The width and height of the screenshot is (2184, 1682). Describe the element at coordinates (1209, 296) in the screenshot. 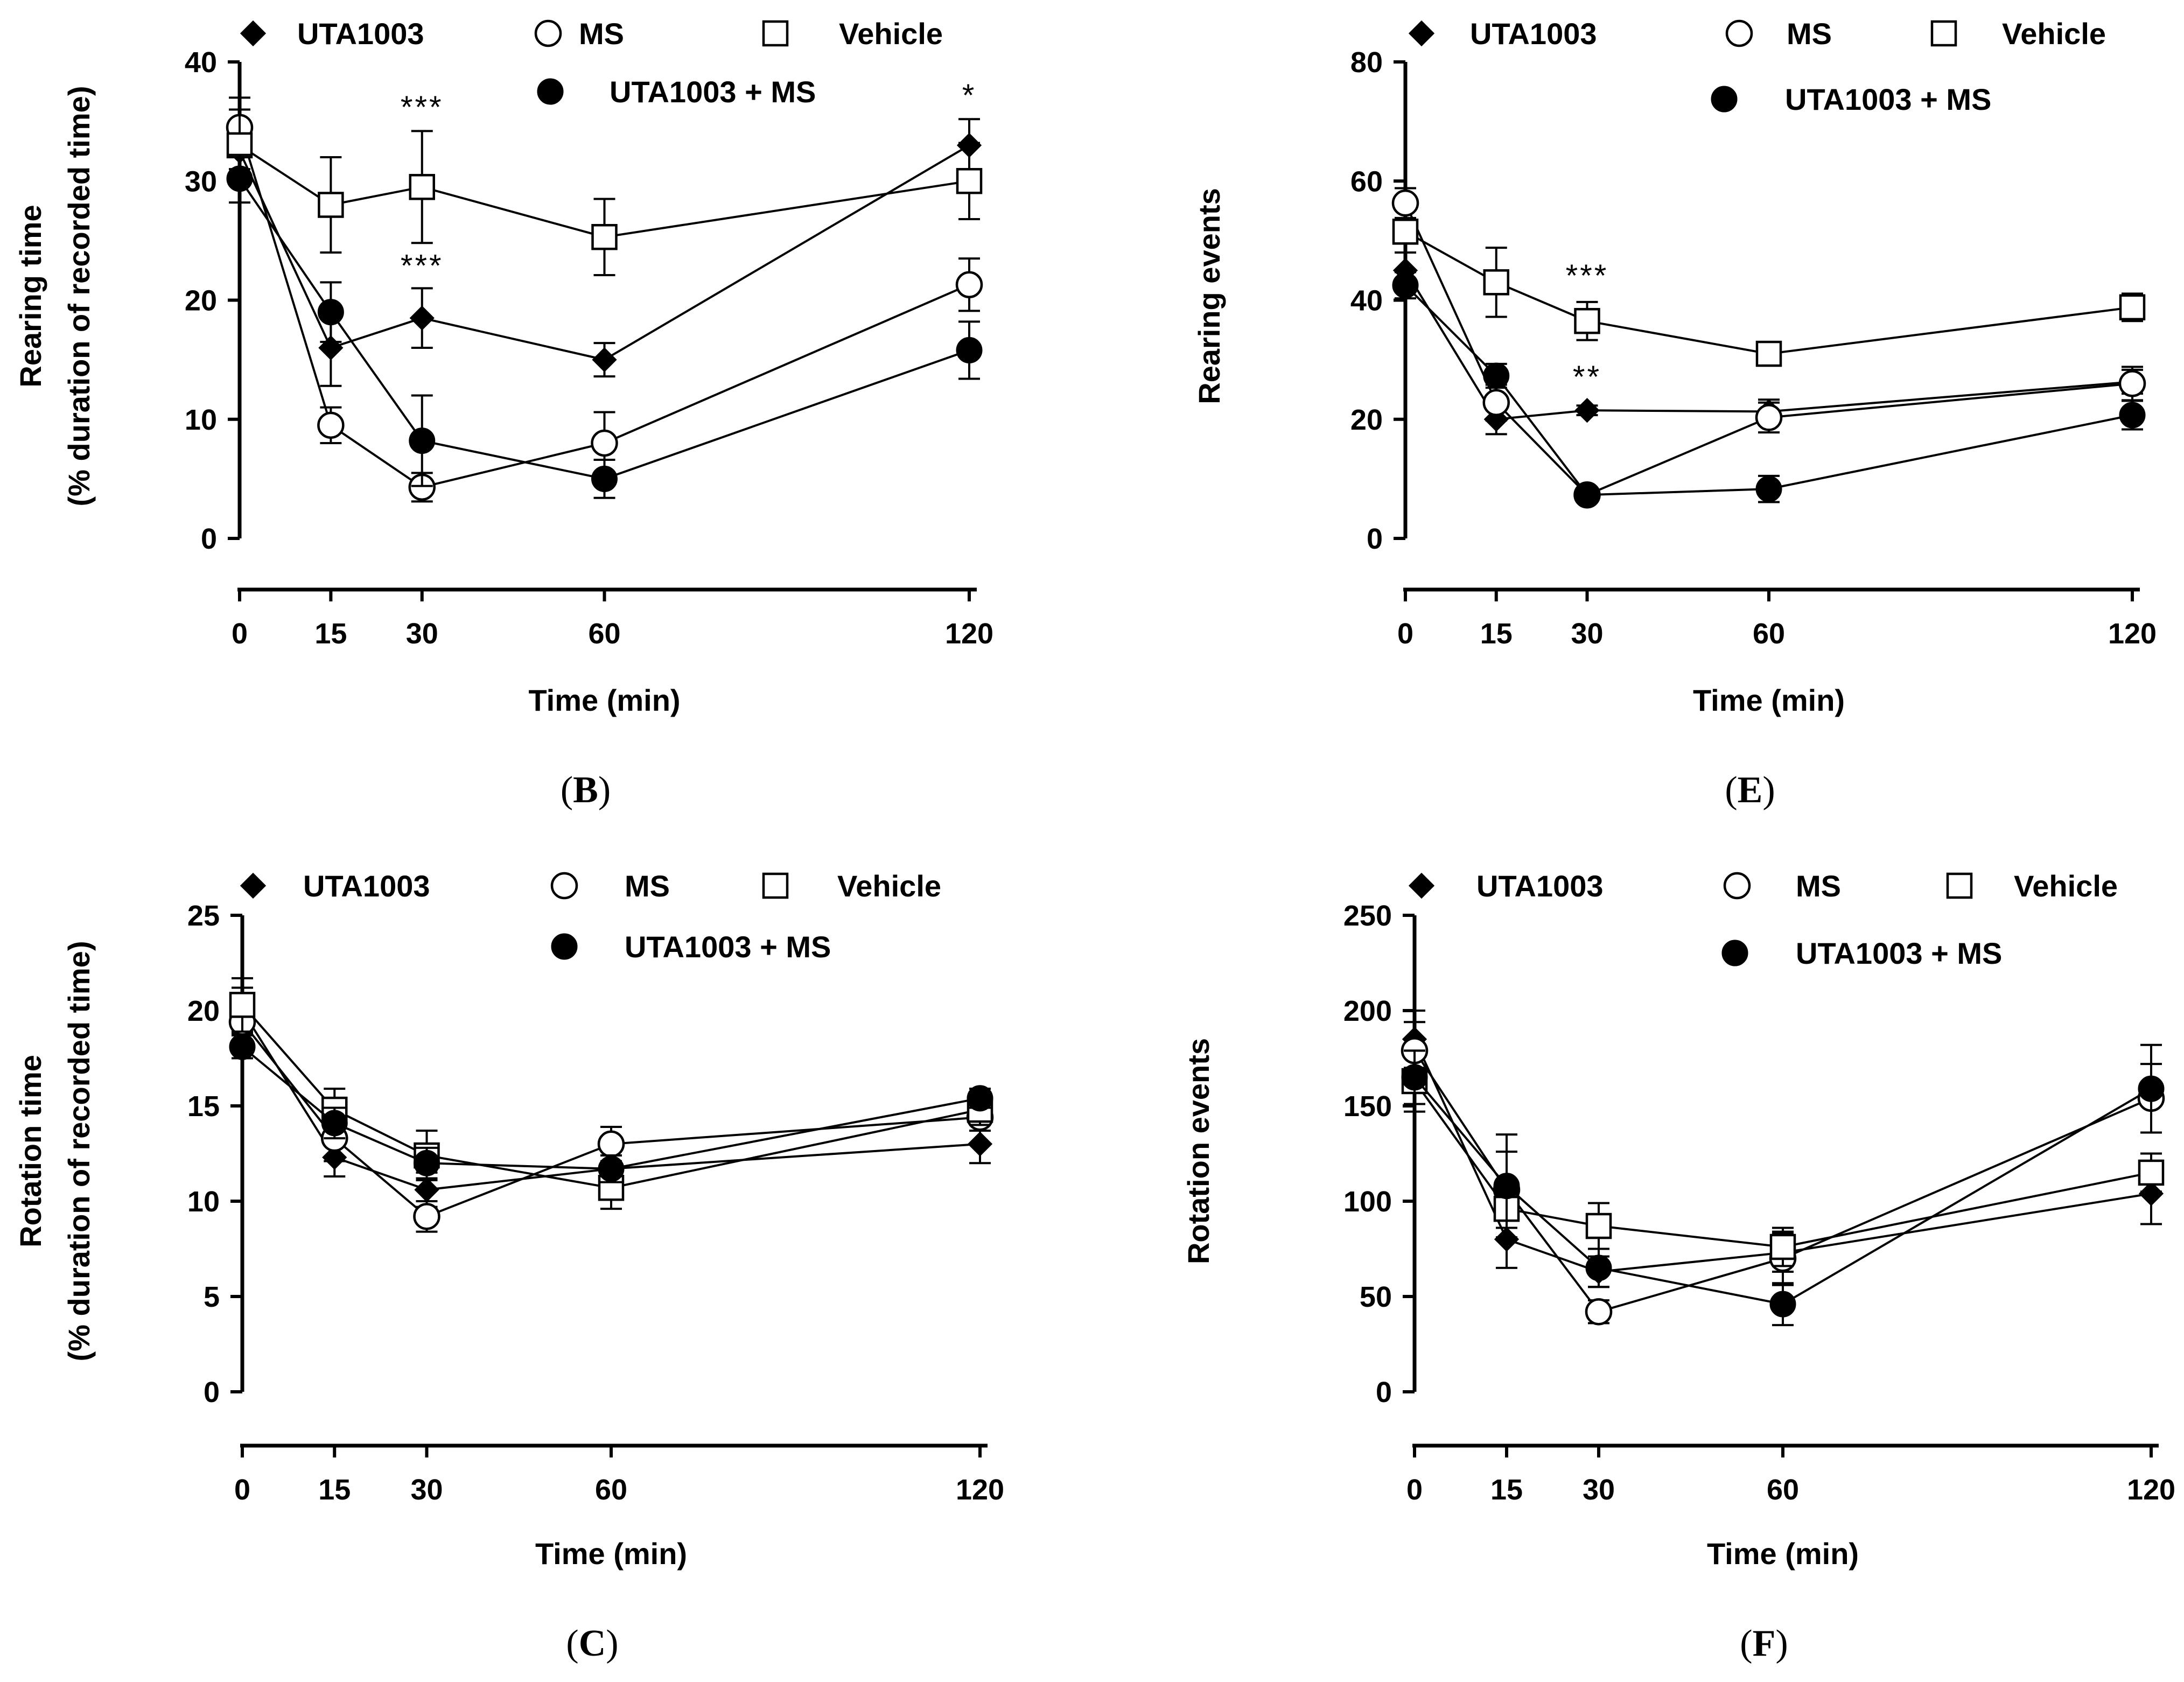

I see `y-axis-title: Rearing events` at that location.